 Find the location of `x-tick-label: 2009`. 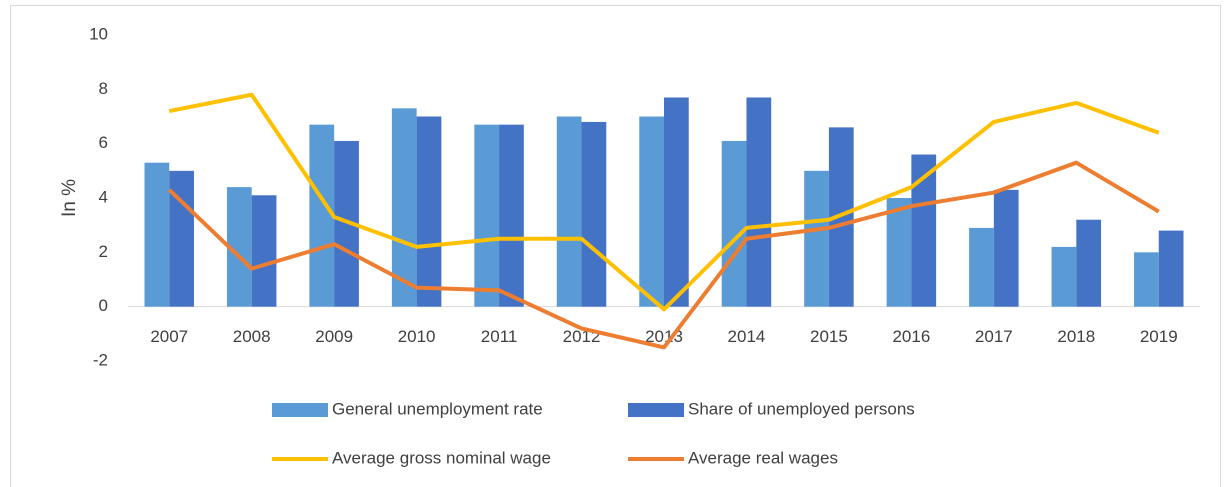

x-tick-label: 2009 is located at coordinates (334, 336).